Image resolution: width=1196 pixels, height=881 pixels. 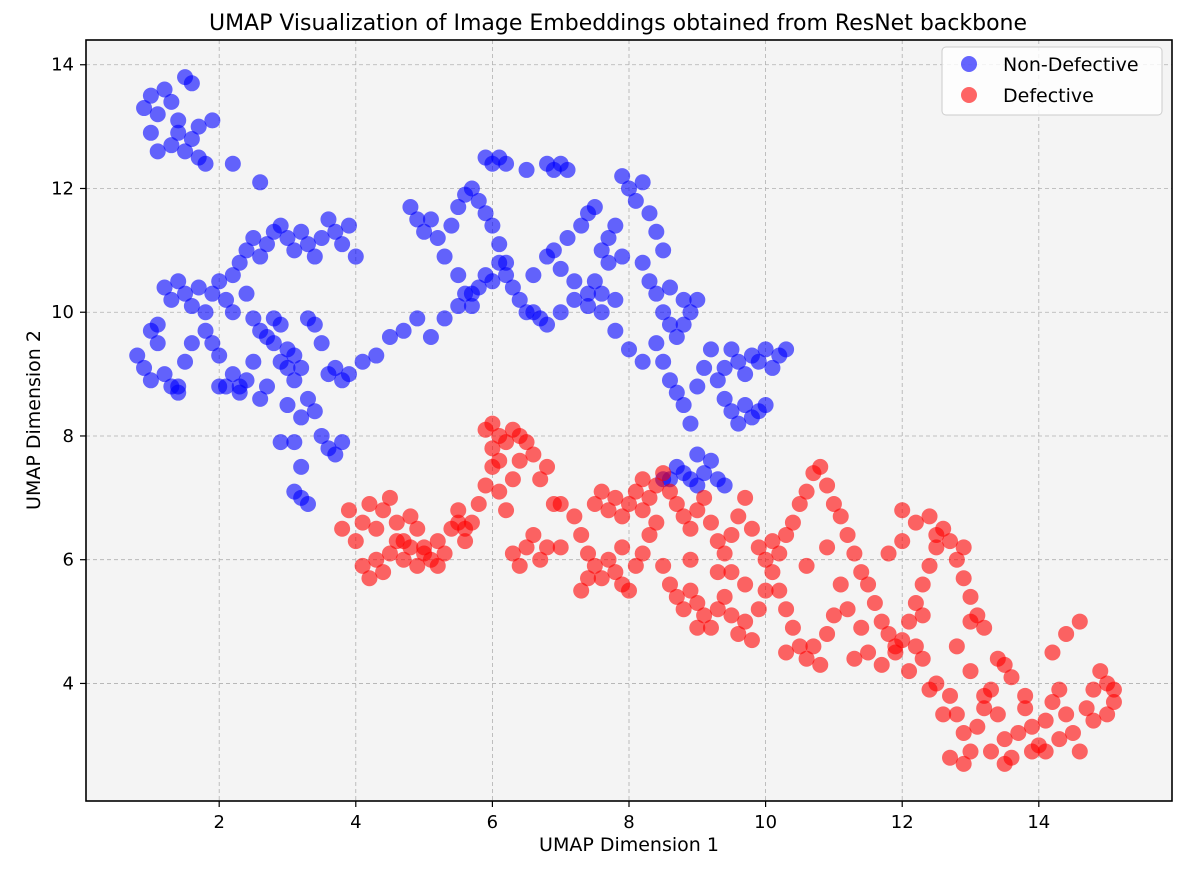 I want to click on y-tick-label: 6, so click(x=68, y=560).